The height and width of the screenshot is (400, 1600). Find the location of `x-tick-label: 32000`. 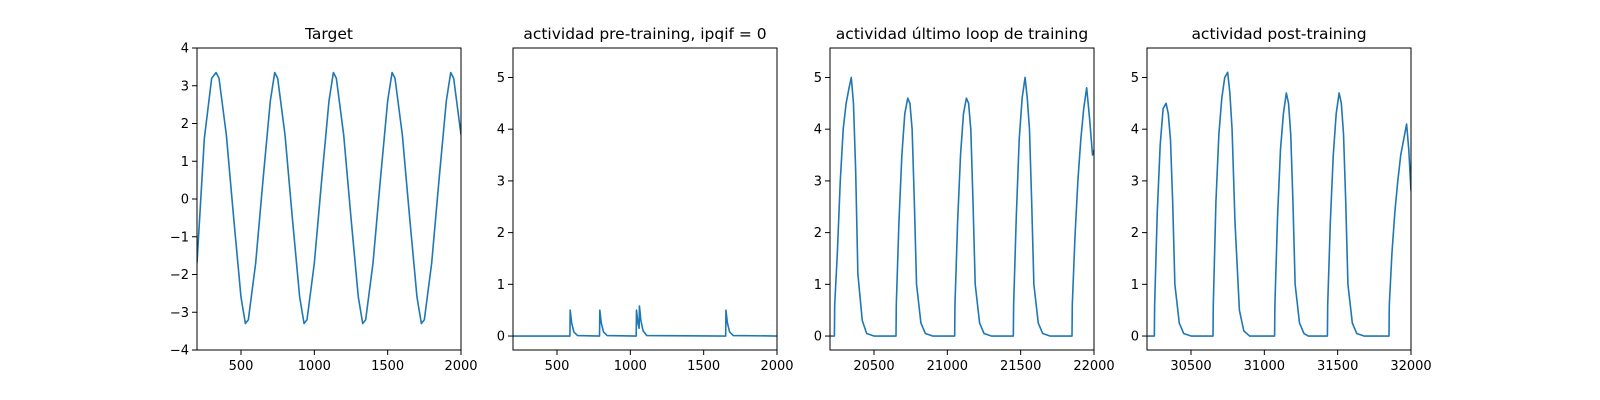

x-tick-label: 32000 is located at coordinates (1410, 366).